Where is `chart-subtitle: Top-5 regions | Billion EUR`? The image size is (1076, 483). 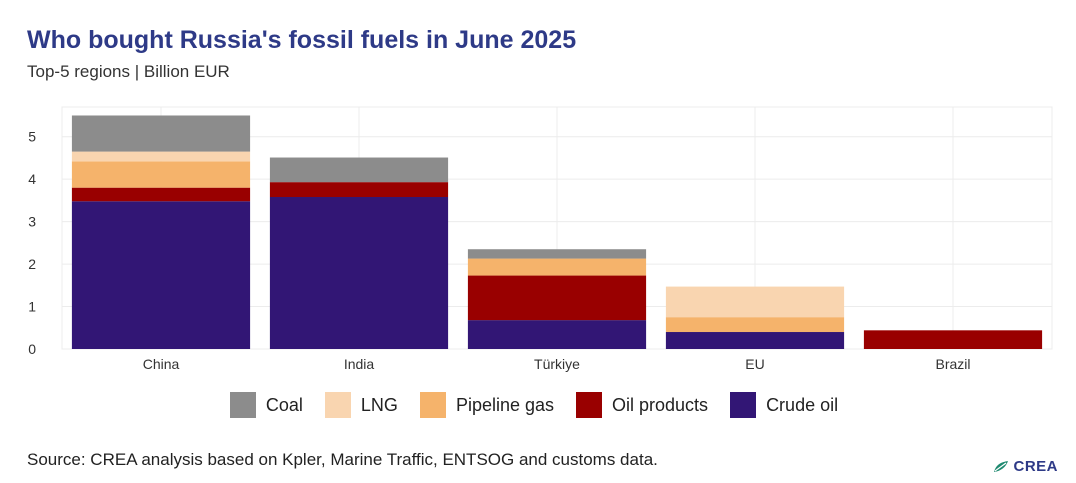 chart-subtitle: Top-5 regions | Billion EUR is located at coordinates (128, 71).